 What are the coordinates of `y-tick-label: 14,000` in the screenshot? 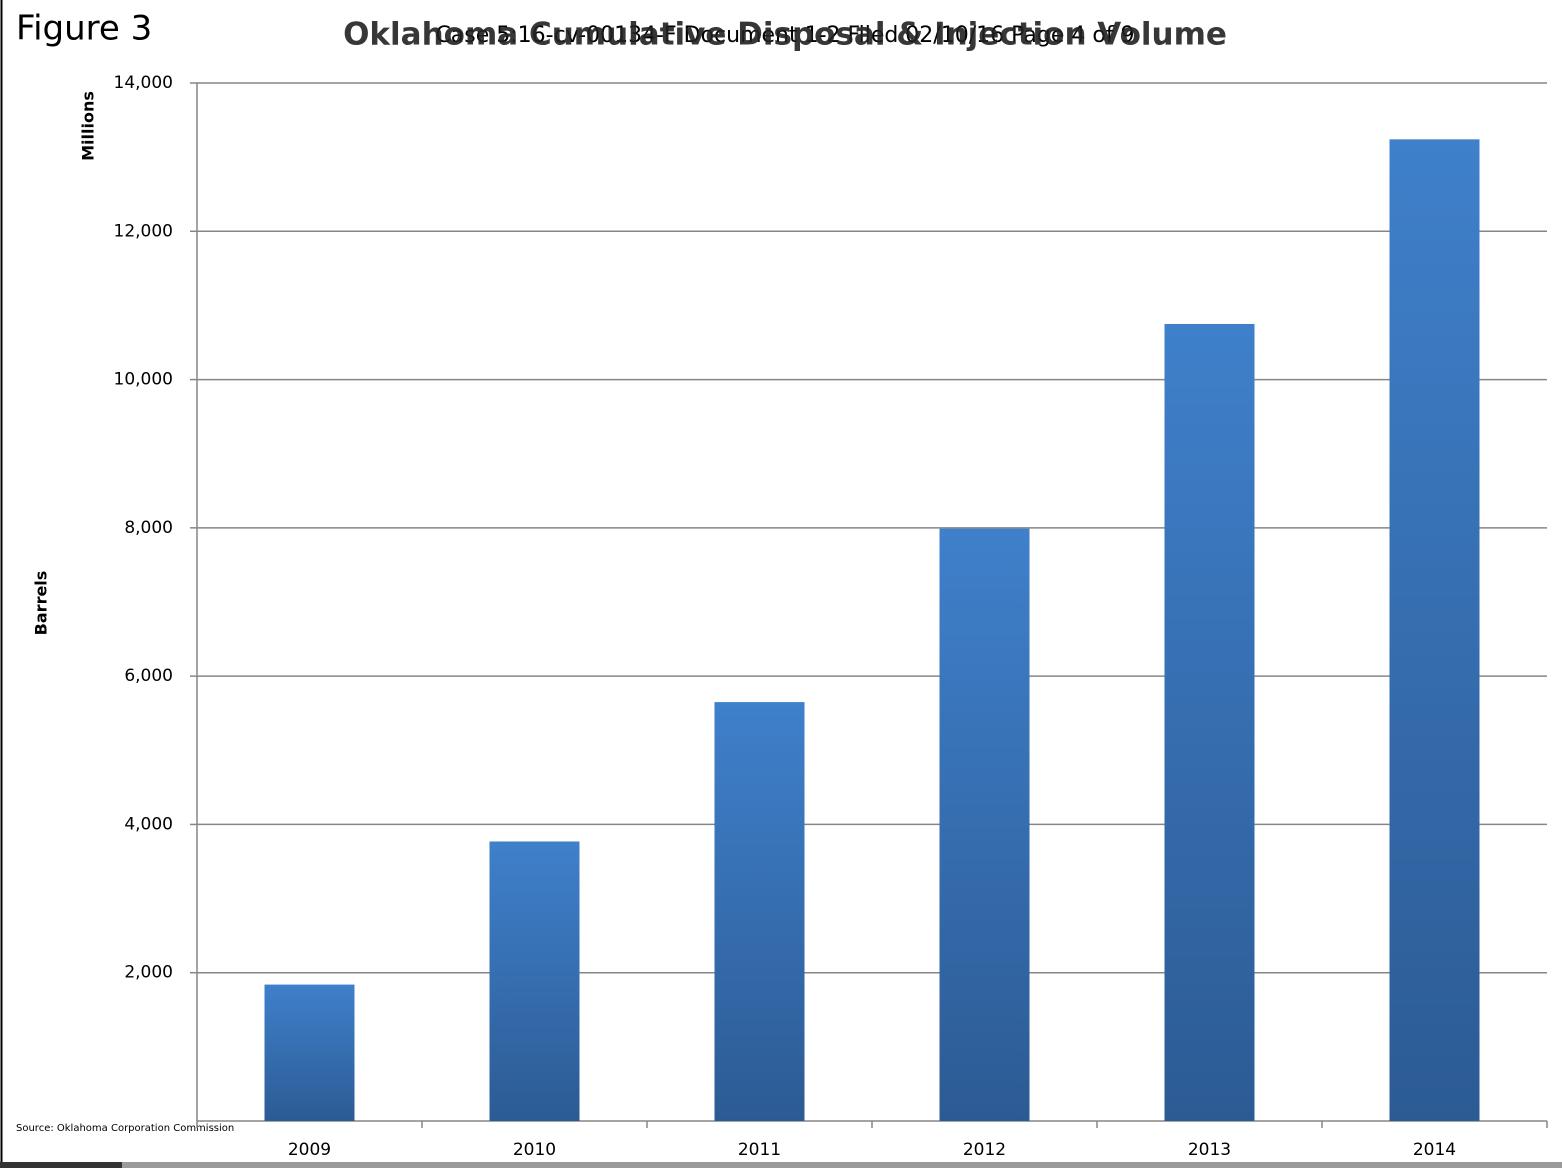 It's located at (143, 83).